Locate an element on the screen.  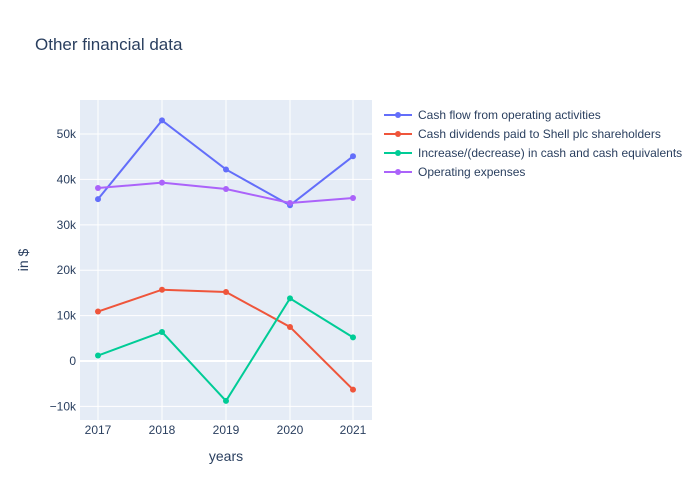
x-axis-title: years is located at coordinates (226, 456).